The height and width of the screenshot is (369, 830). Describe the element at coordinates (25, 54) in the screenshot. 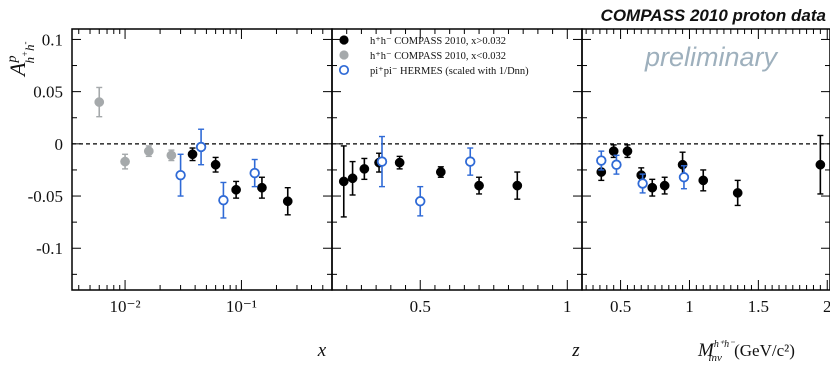

I see `y-label-sub-sup: +` at that location.